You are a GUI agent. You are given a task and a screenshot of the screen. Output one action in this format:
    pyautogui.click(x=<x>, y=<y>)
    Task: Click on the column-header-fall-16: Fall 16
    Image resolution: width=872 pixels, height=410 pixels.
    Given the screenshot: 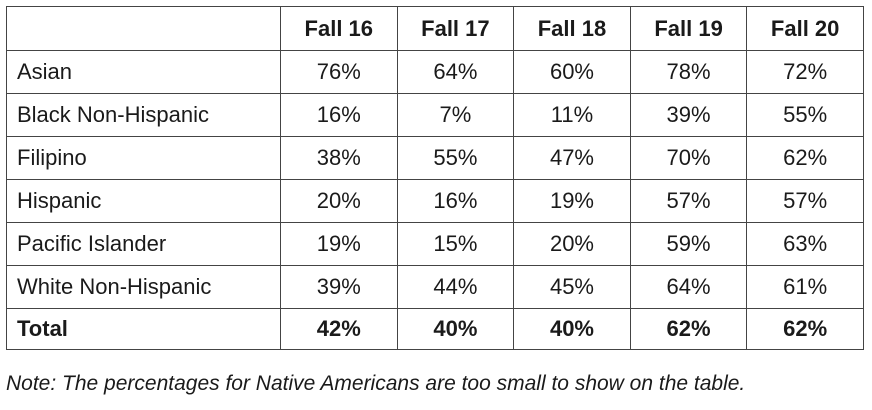 What is the action you would take?
    pyautogui.click(x=339, y=28)
    